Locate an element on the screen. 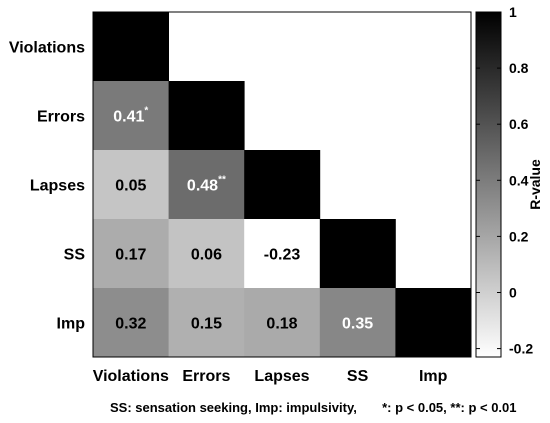 Image resolution: width=550 pixels, height=423 pixels. colorbar-tick-label: 0.6 is located at coordinates (519, 124).